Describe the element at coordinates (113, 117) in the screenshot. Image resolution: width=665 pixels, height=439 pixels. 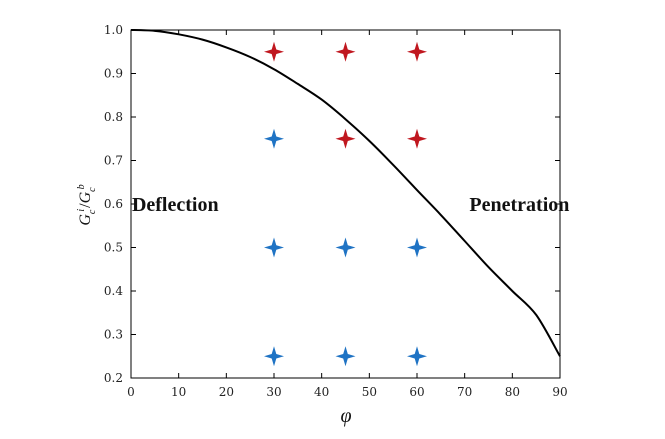
I see `y-tick-label: 0.8` at that location.